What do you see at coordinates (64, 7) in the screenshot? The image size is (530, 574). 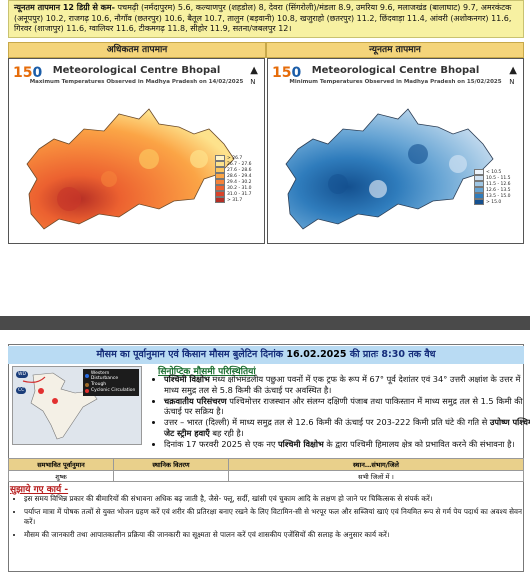 I see `banner-lead: न्यूनतम तापमान 12 डिग्री से कम-` at bounding box center [64, 7].